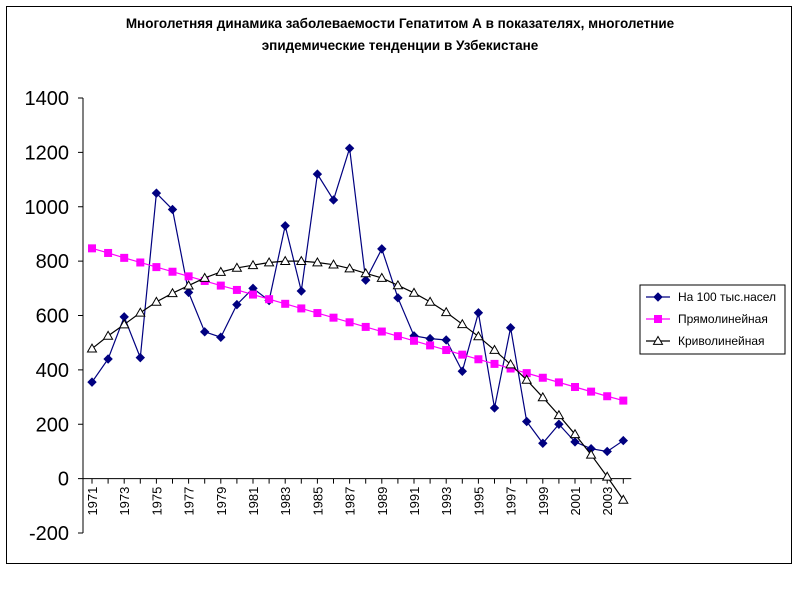  I want to click on y-tick-label: 1000, so click(47, 208).